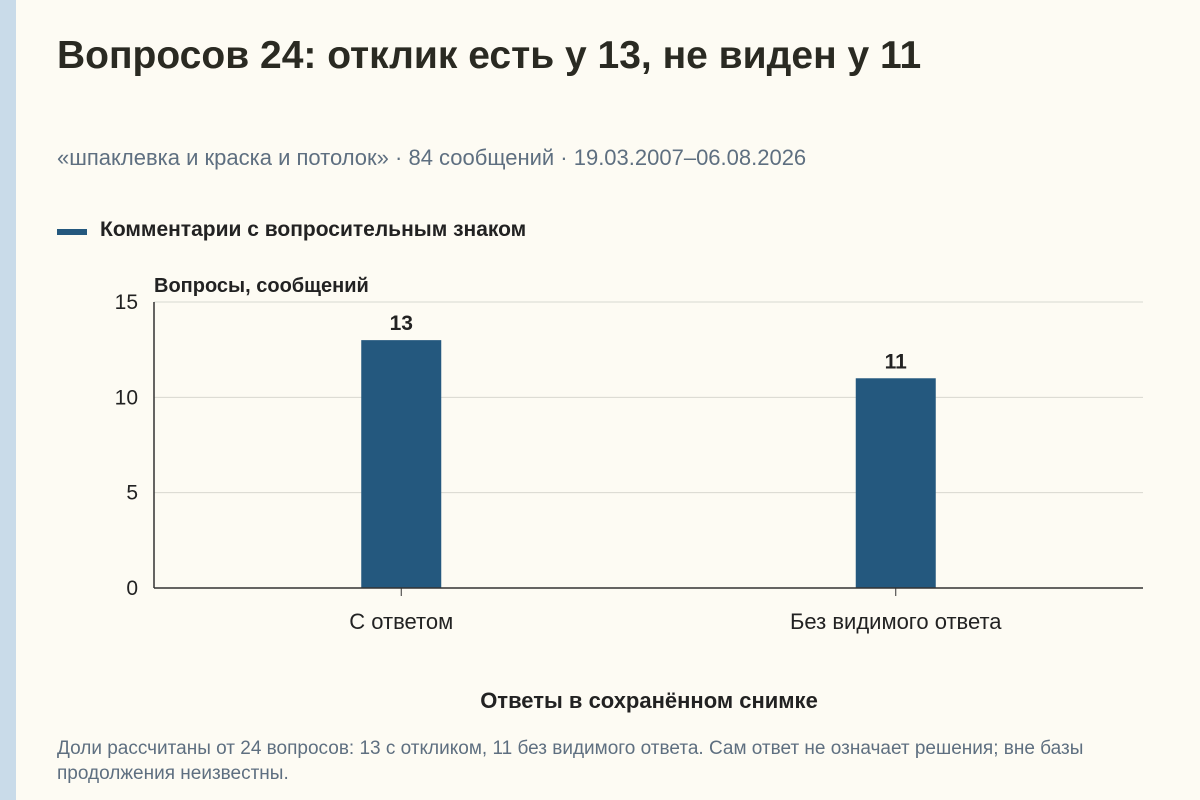 This screenshot has width=1200, height=800. Describe the element at coordinates (313, 229) in the screenshot. I see `legend-label: Комментарии с вопросительным знаком` at that location.